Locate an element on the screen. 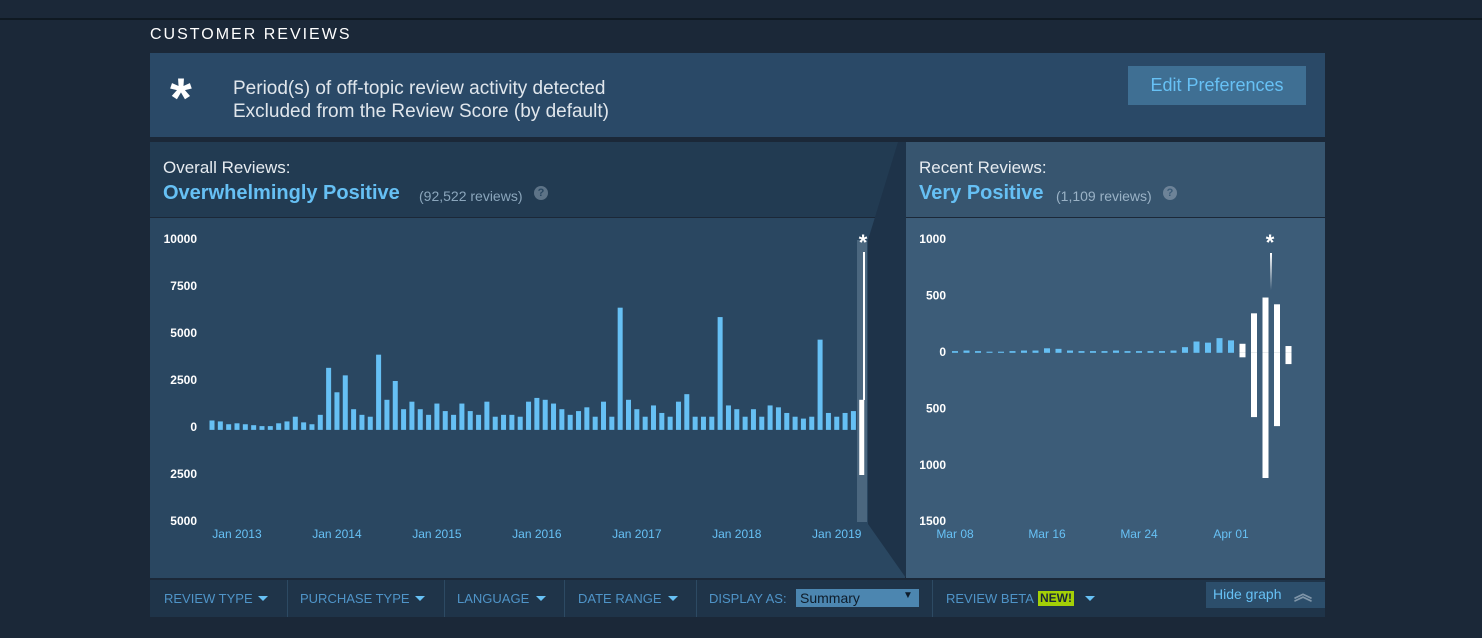 The image size is (1482, 638). filter-bar is located at coordinates (737, 598).